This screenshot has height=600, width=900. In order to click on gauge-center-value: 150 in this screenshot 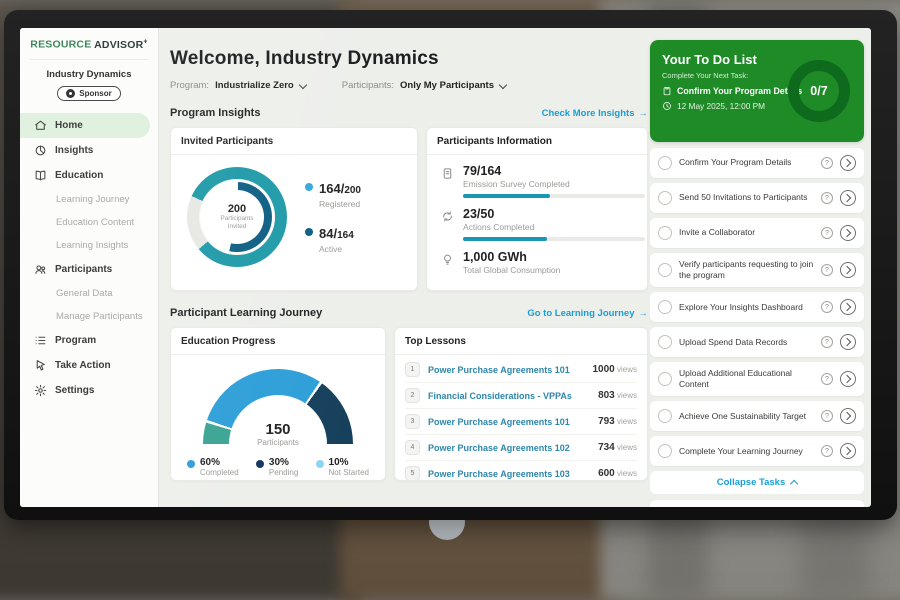, I will do `click(278, 429)`.